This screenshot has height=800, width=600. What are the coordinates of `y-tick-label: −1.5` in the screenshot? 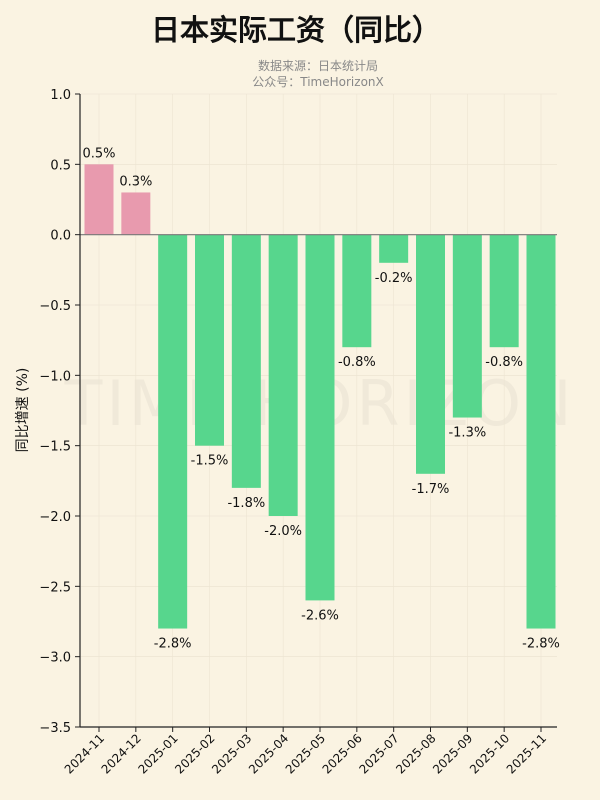 It's located at (55, 447).